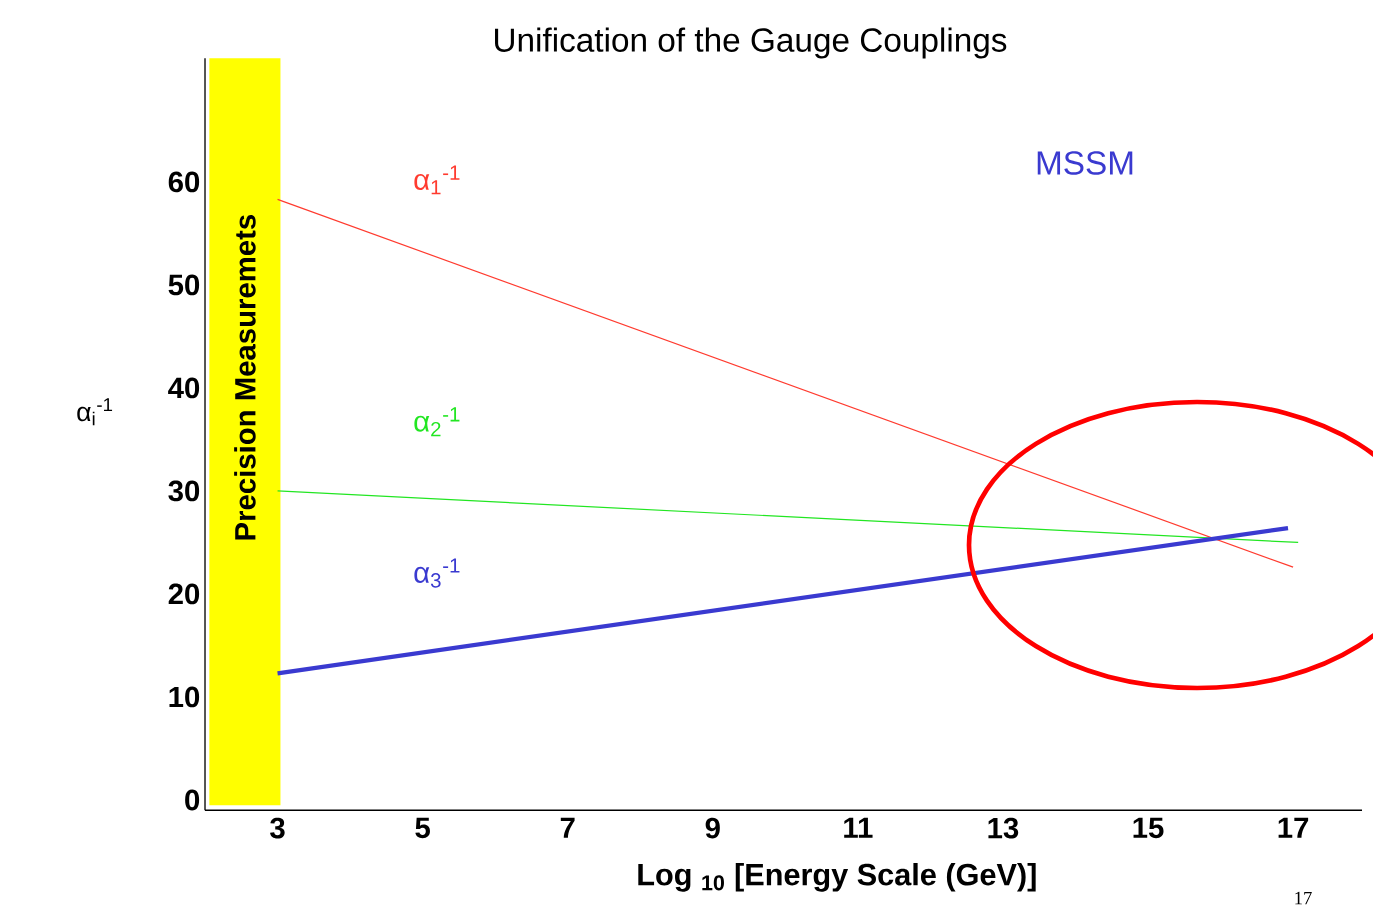 The image size is (1373, 920). What do you see at coordinates (245, 377) in the screenshot?
I see `band-label: Precision Measuremets` at bounding box center [245, 377].